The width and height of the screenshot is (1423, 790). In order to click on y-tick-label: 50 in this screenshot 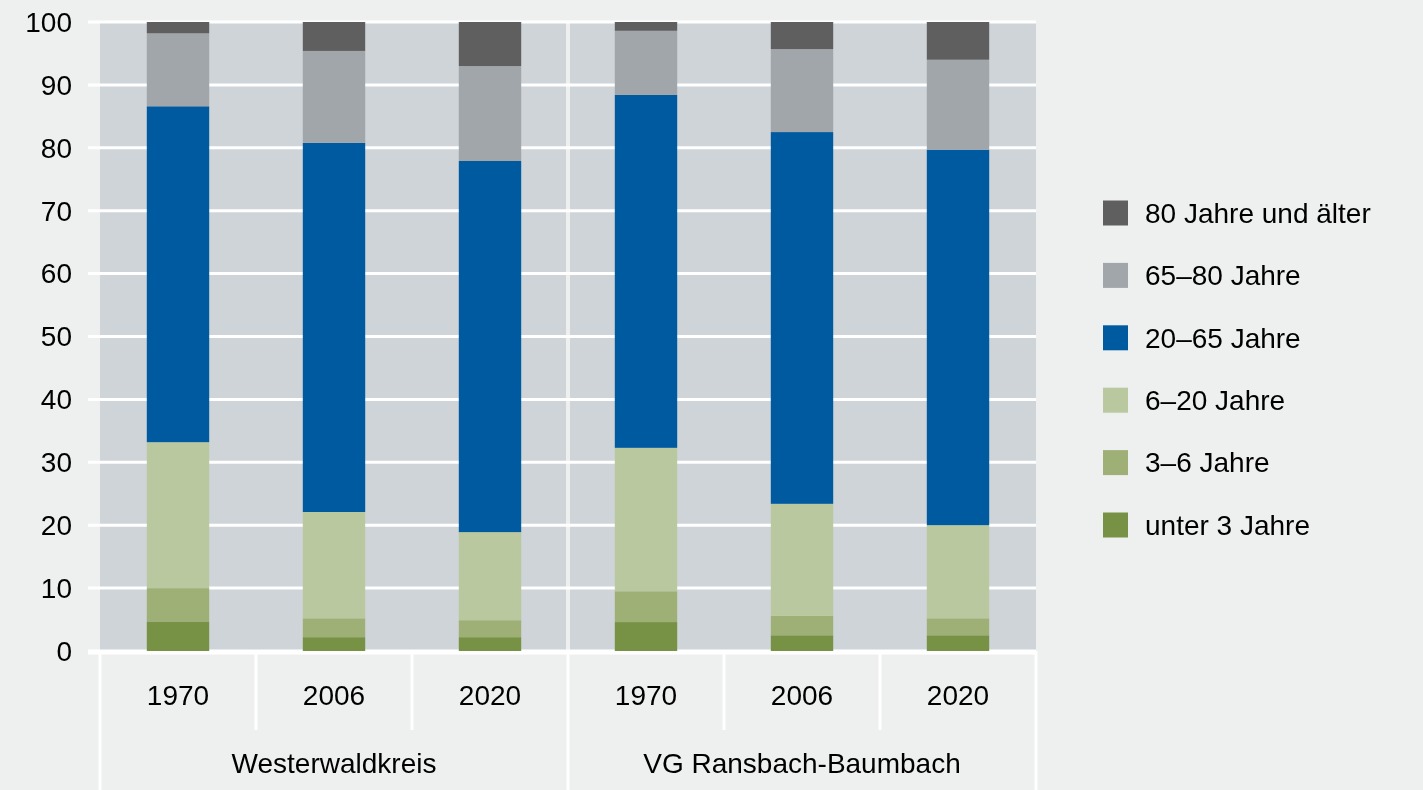, I will do `click(56, 337)`.